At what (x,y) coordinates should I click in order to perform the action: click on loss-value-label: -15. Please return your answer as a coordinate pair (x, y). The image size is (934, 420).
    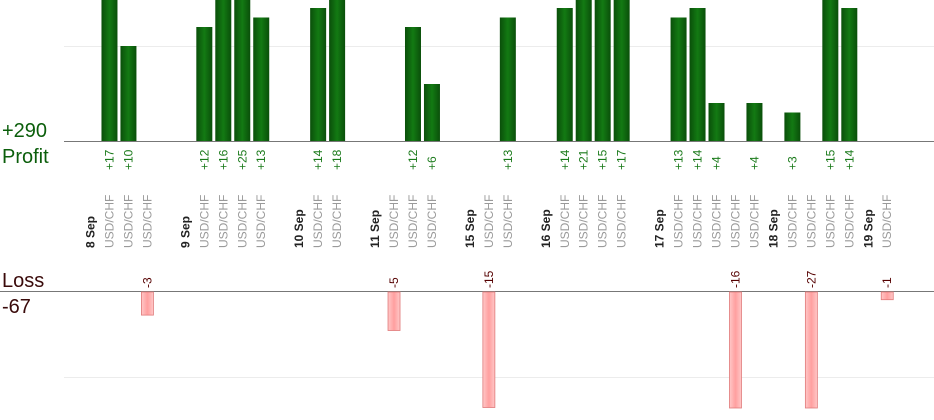
    Looking at the image, I should click on (489, 279).